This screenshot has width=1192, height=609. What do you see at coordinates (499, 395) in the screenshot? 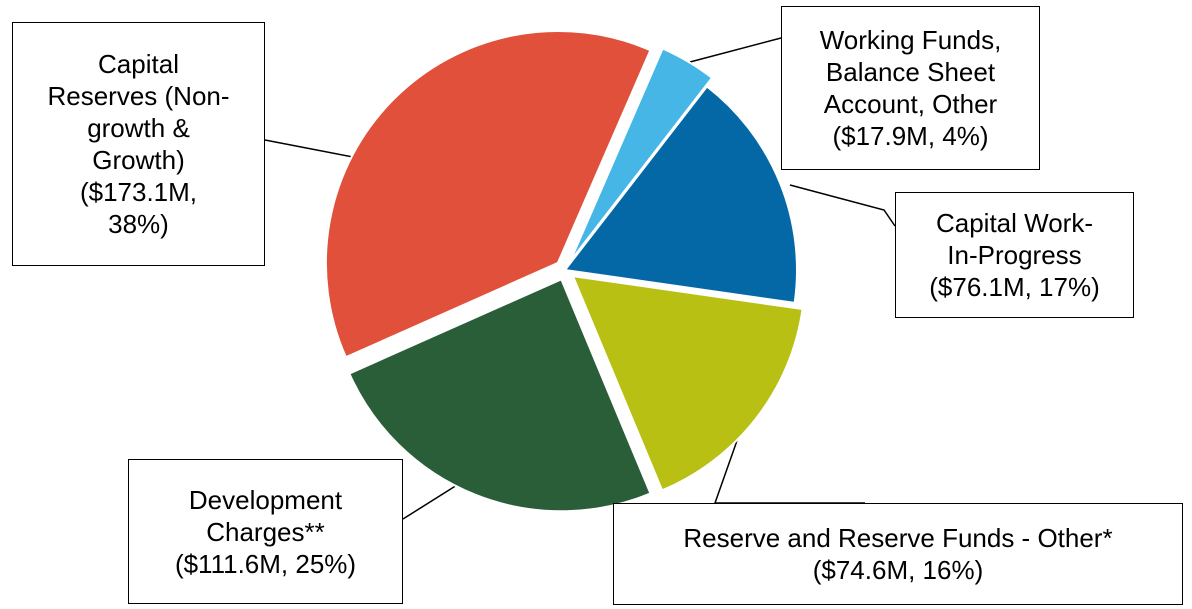
I see `slice-development-charges` at bounding box center [499, 395].